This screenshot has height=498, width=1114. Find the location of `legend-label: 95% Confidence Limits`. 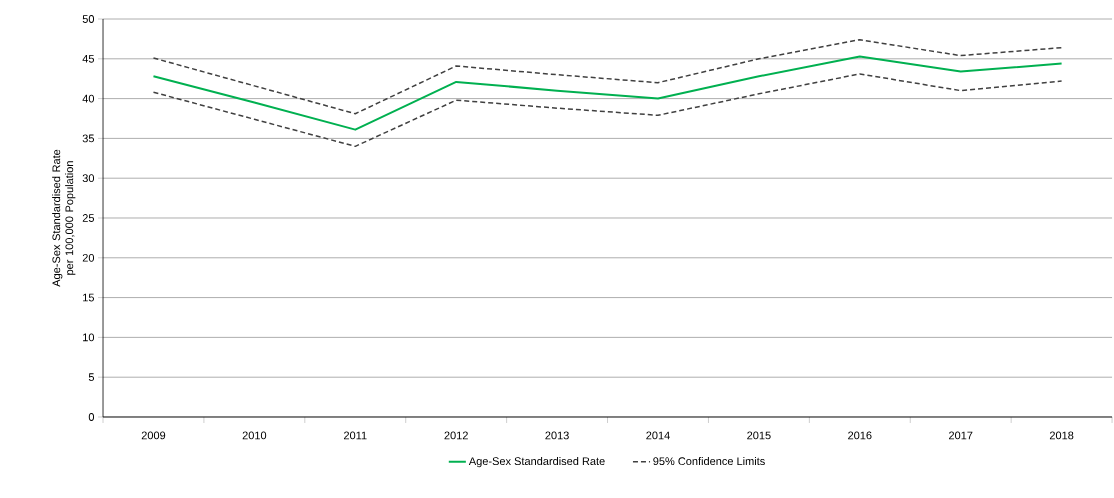

legend-label: 95% Confidence Limits is located at coordinates (709, 461).